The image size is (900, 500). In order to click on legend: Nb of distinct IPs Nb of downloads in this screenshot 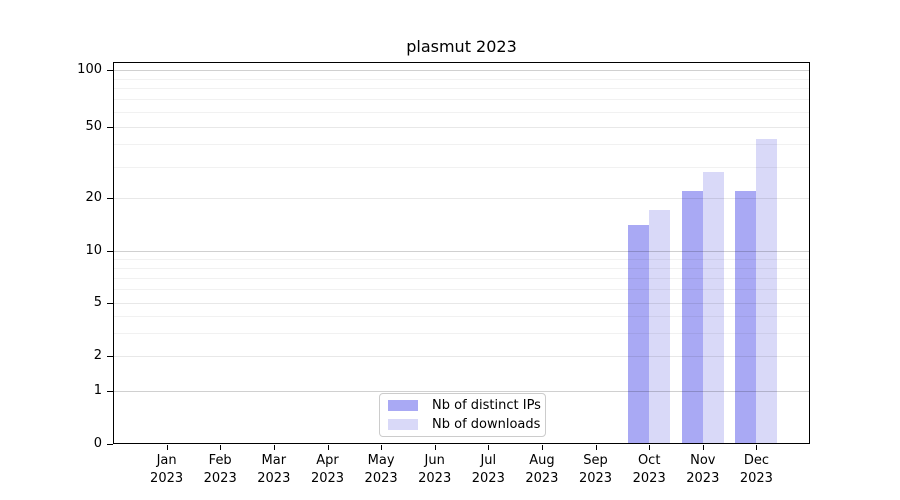, I will do `click(462, 415)`.